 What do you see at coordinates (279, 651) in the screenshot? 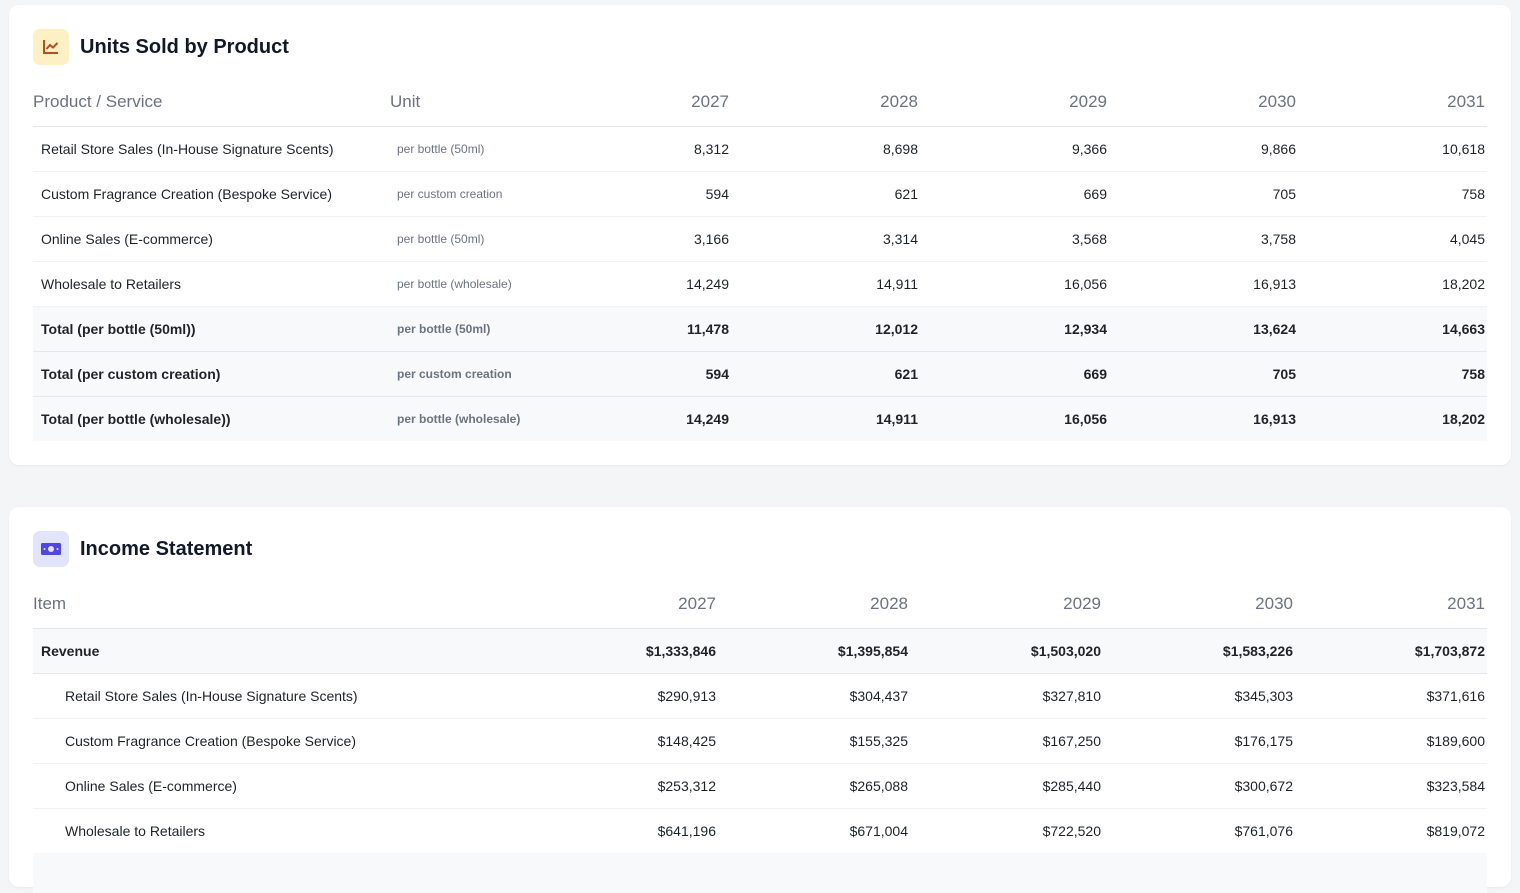
I see `row-label: Revenue` at bounding box center [279, 651].